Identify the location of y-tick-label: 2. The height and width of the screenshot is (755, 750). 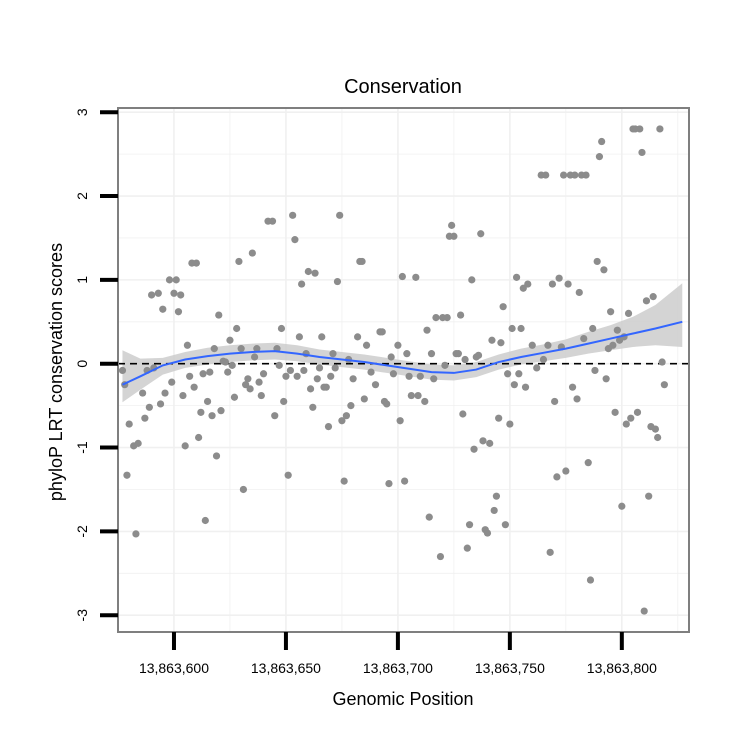
(82, 196).